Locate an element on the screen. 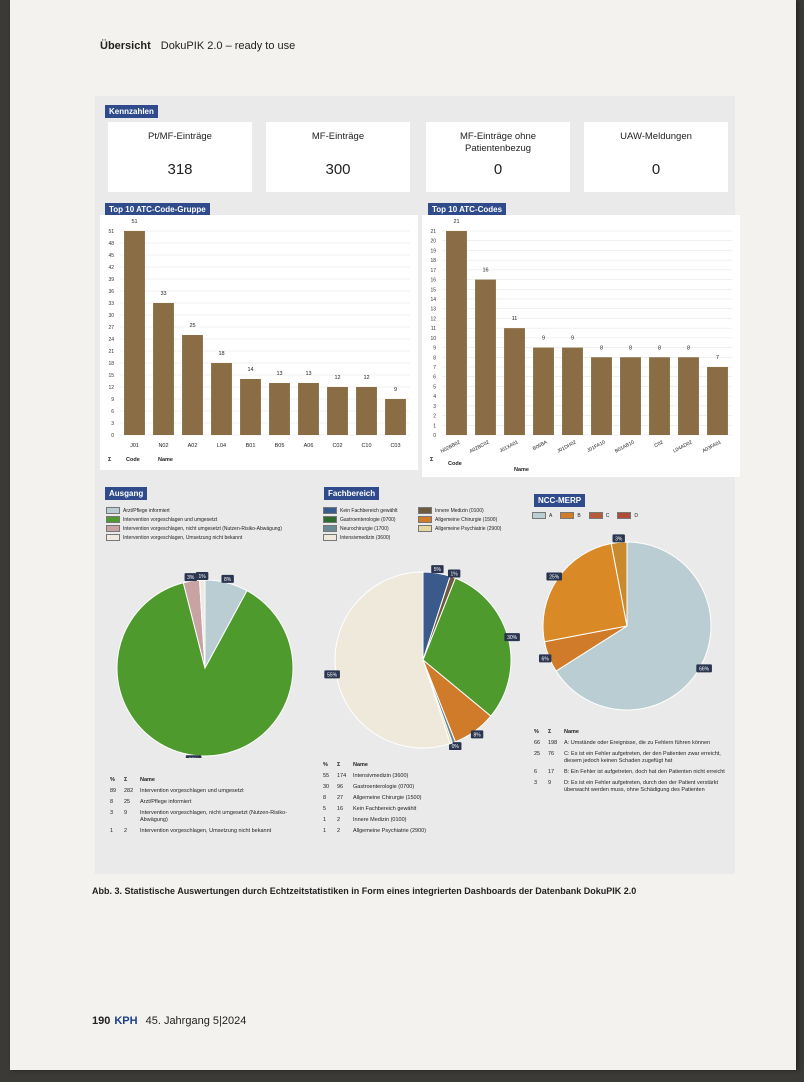 The height and width of the screenshot is (1082, 804). table-cell: Gastroenterologie (0700) is located at coordinates (384, 787).